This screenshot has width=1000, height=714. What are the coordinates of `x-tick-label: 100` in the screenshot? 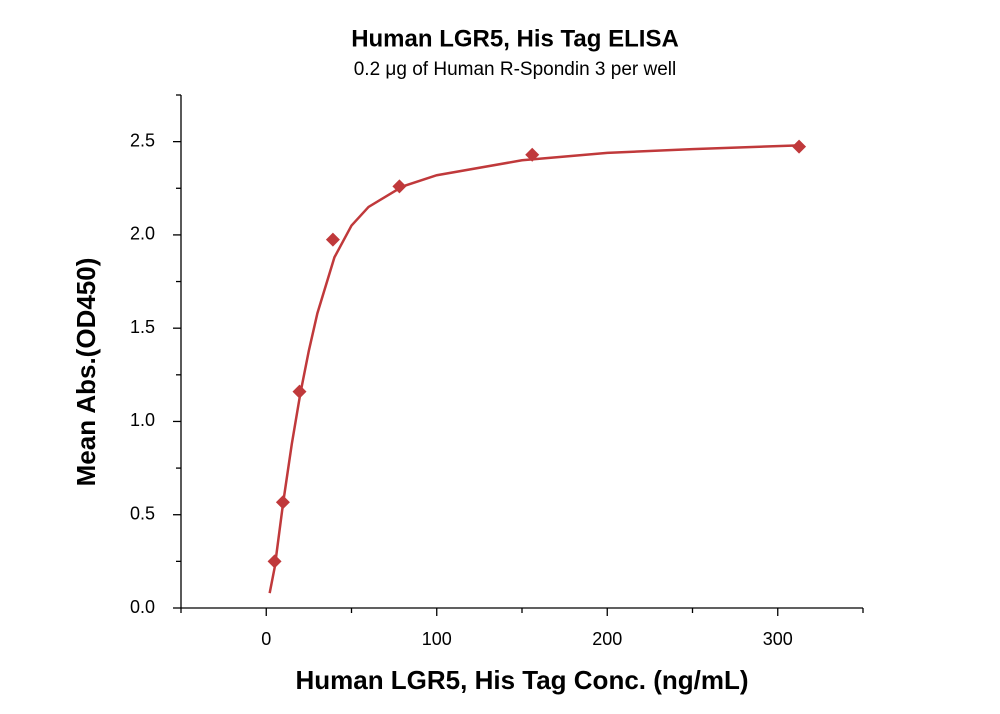 It's located at (437, 639).